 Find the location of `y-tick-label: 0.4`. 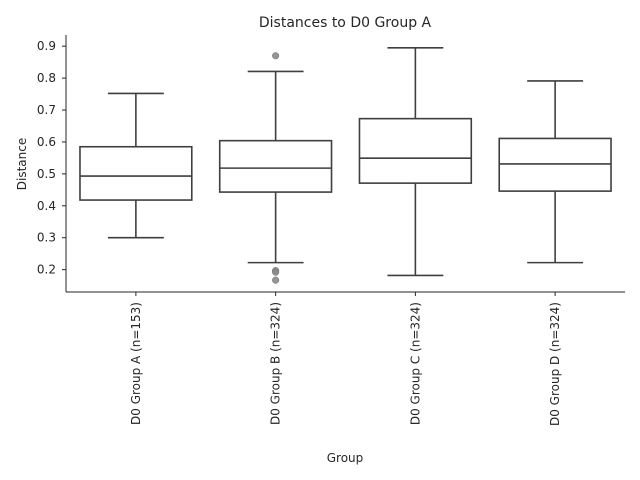

y-tick-label: 0.4 is located at coordinates (46, 206).